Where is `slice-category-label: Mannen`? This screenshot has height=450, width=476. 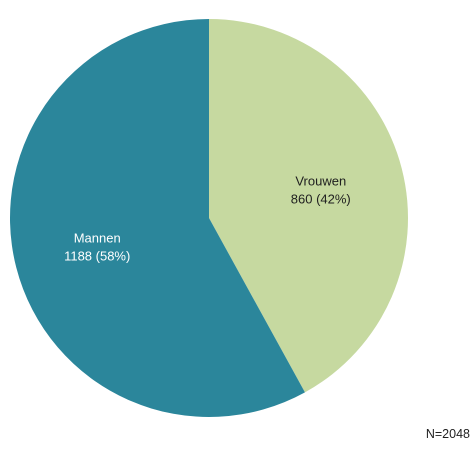
slice-category-label: Mannen is located at coordinates (97, 238).